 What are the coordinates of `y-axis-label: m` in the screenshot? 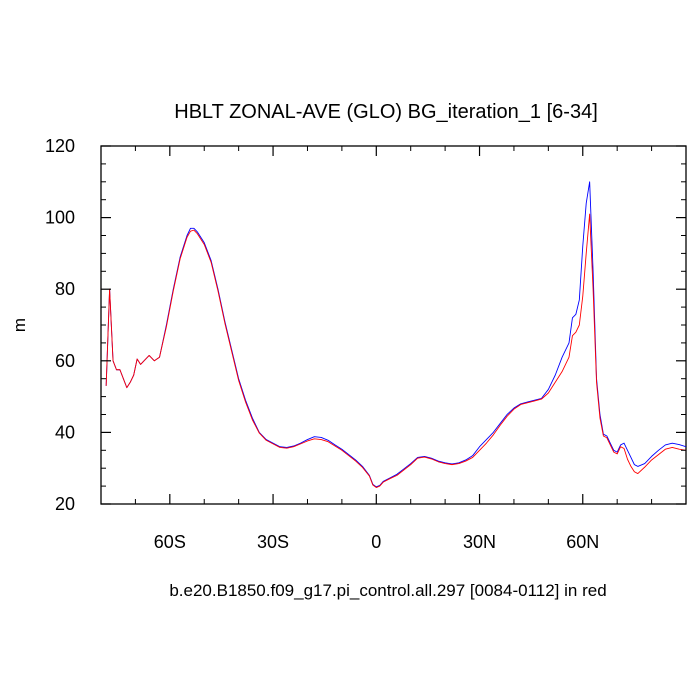 It's located at (19, 325).